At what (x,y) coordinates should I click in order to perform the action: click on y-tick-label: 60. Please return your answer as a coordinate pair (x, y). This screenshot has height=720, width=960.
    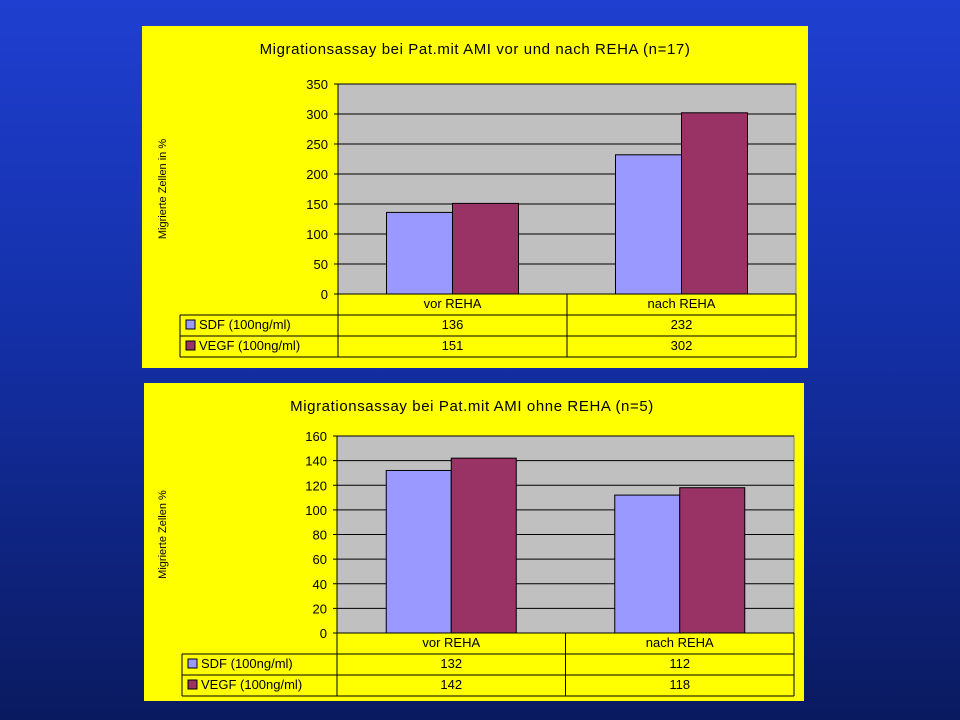
    Looking at the image, I should click on (320, 559).